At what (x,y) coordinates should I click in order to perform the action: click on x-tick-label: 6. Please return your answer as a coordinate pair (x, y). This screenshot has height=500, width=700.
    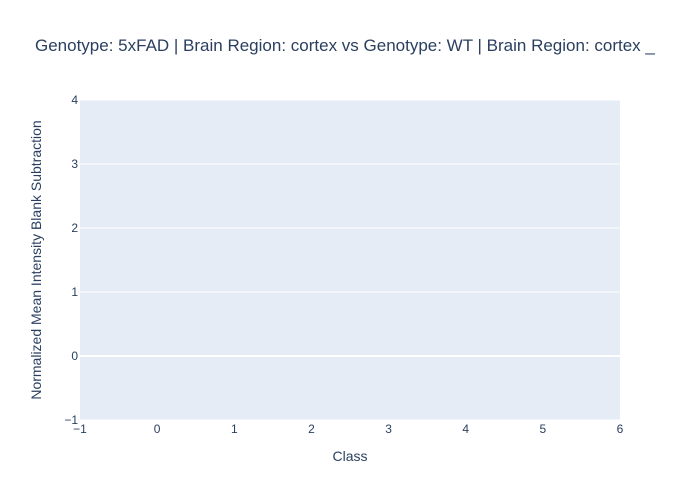
    Looking at the image, I should click on (620, 429).